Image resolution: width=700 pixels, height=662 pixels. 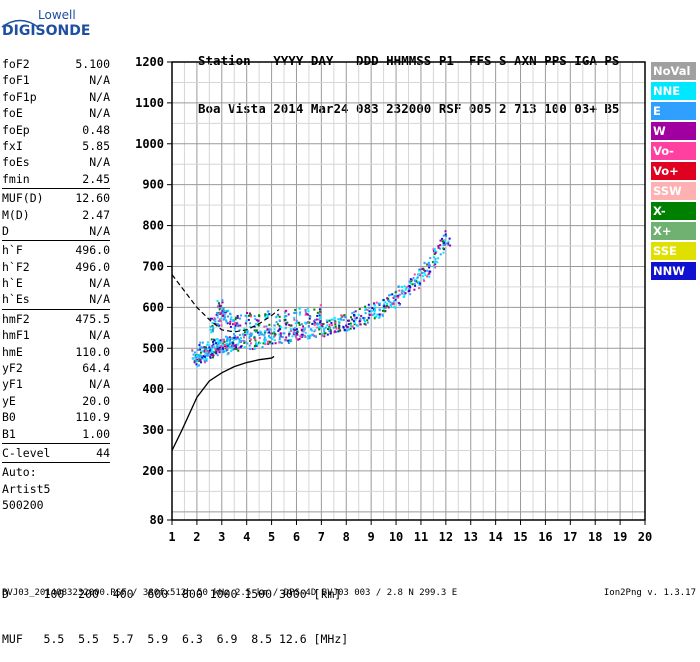 What do you see at coordinates (153, 471) in the screenshot?
I see `y-tick-label: 200` at bounding box center [153, 471].